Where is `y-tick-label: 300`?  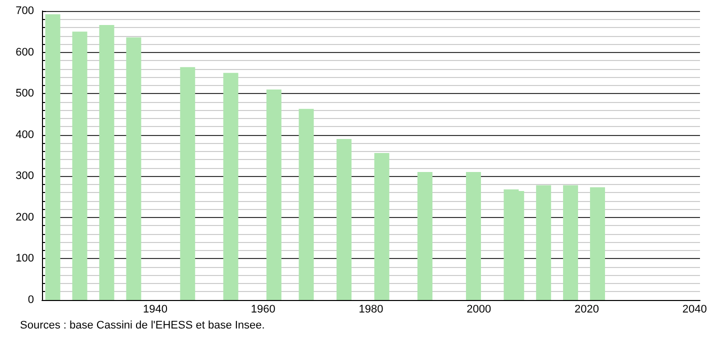
y-tick-label: 300 is located at coordinates (25, 176).